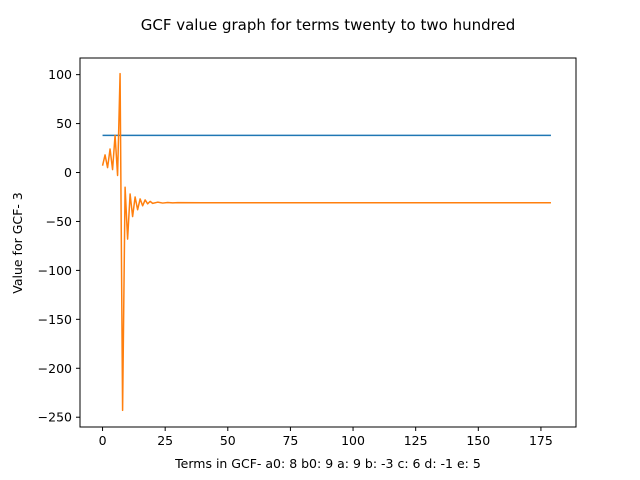 Image resolution: width=640 pixels, height=480 pixels. I want to click on x-tick-label: 25, so click(165, 440).